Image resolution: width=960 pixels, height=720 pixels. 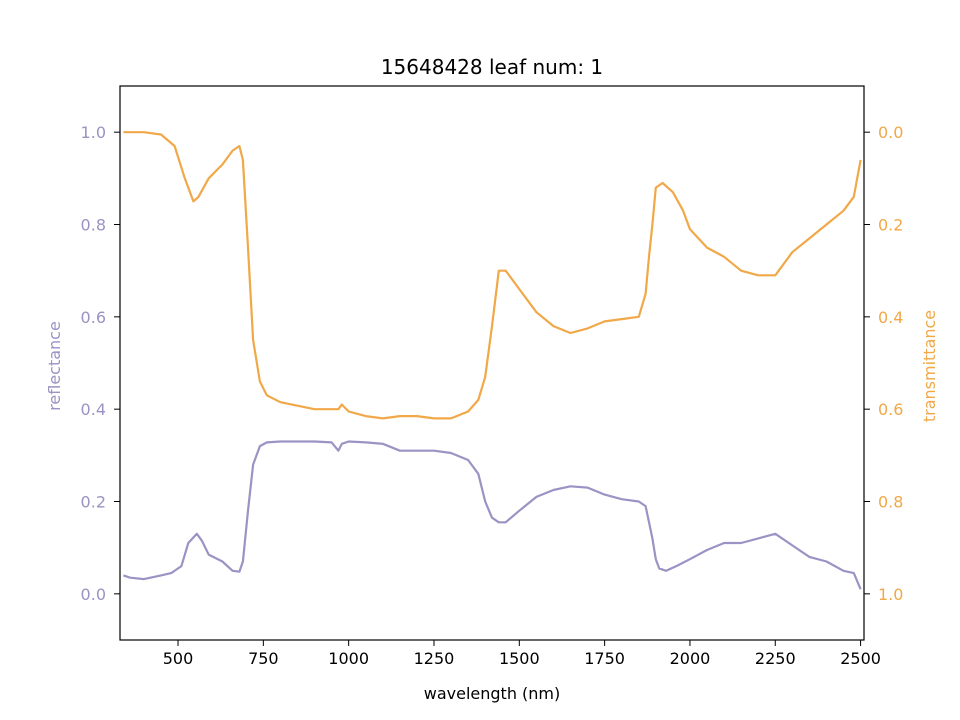 What do you see at coordinates (93, 594) in the screenshot?
I see `left-tick-label: 0.0` at bounding box center [93, 594].